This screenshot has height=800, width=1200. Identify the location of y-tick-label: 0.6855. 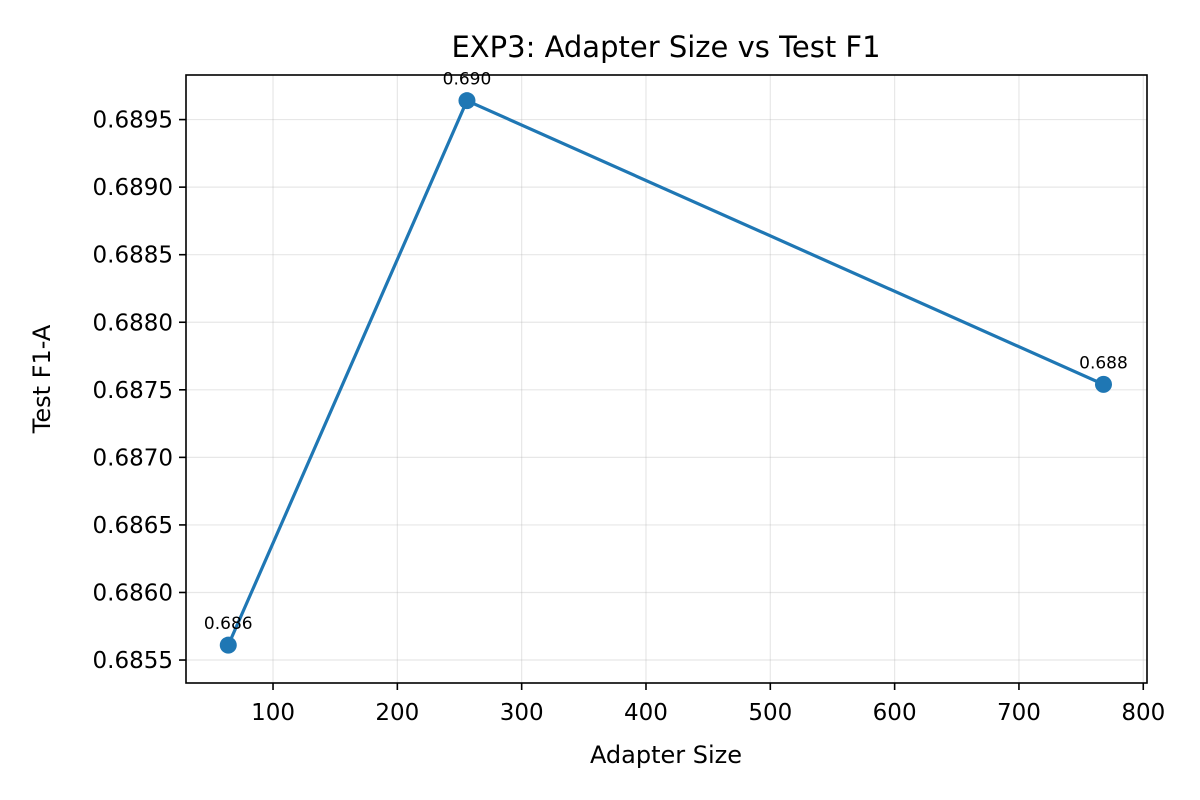
(133, 661).